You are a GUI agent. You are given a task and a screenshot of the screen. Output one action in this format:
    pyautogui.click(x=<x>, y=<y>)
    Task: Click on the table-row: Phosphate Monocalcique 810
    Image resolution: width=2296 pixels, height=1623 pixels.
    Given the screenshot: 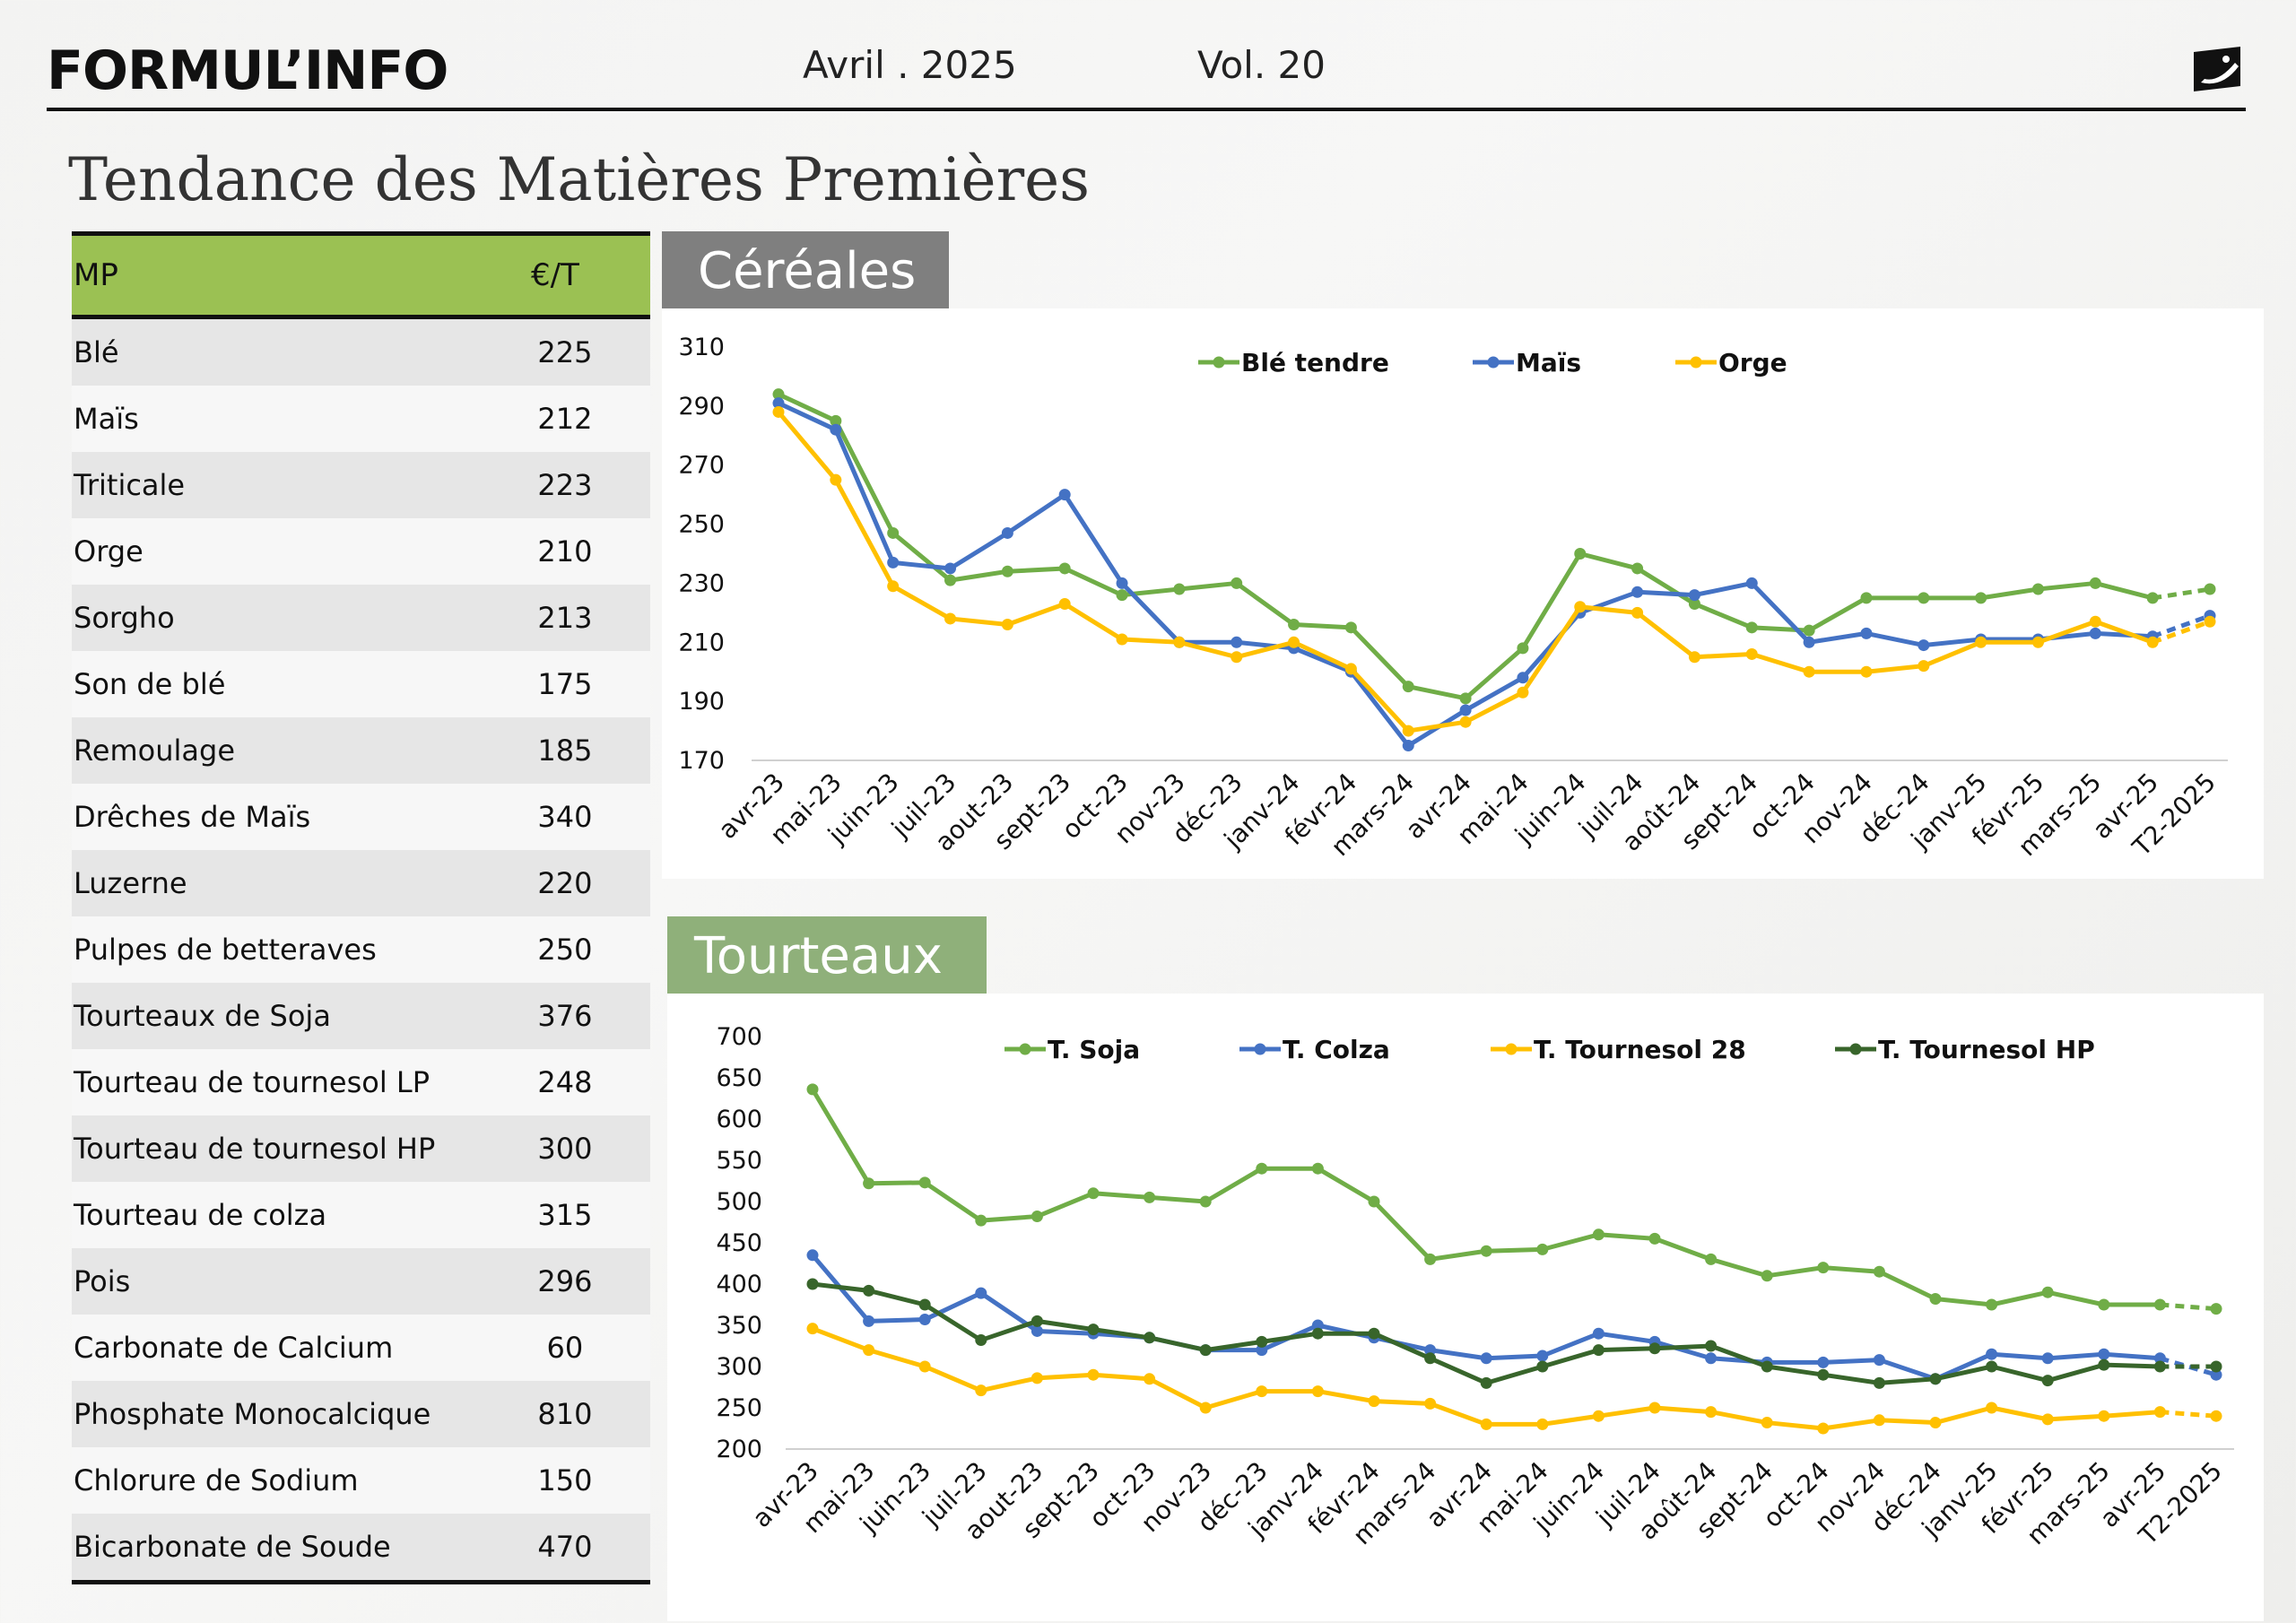 What is the action you would take?
    pyautogui.click(x=361, y=1414)
    